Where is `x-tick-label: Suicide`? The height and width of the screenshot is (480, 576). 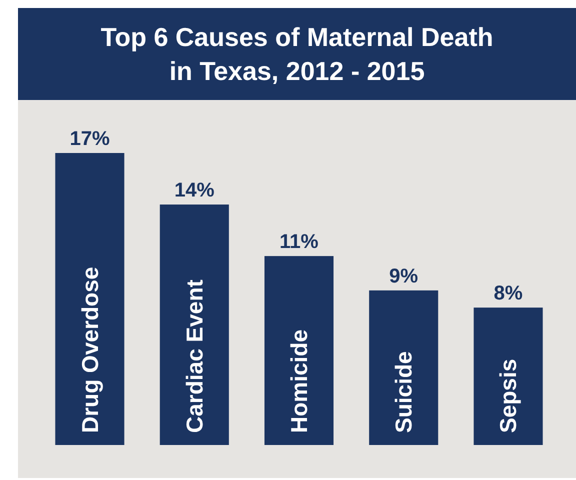
x-tick-label: Suicide is located at coordinates (403, 392).